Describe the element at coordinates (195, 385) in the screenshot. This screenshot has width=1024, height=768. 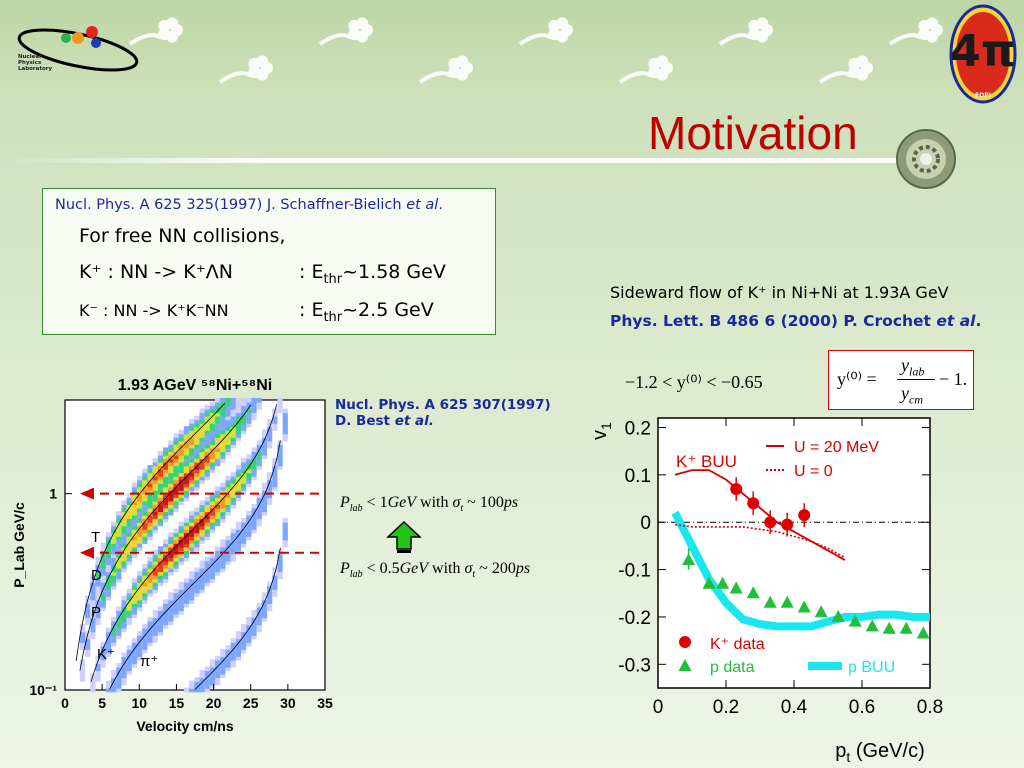
I see `heatmap-title: 1.93 AGeV ⁵⁸Ni+⁵⁸Ni` at that location.